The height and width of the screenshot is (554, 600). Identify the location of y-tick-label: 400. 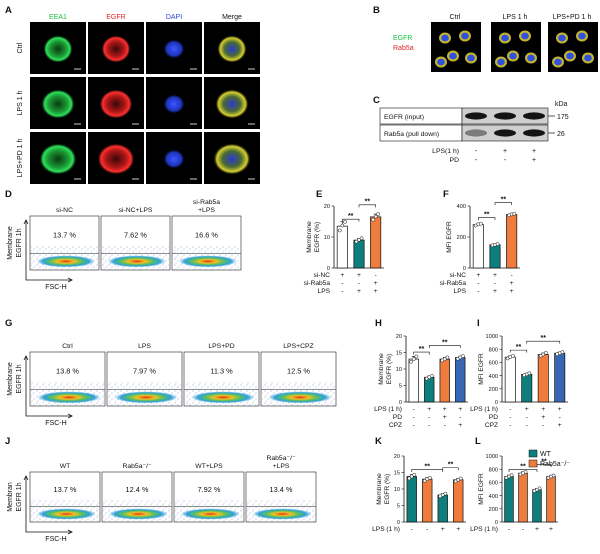
(461, 207).